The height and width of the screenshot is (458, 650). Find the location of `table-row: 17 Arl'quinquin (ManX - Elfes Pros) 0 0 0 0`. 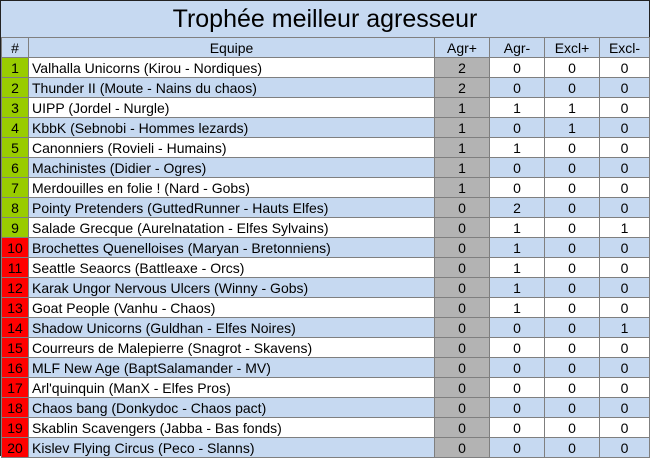

table-row: 17 Arl'quinquin (ManX - Elfes Pros) 0 0 0 0 is located at coordinates (325, 387).